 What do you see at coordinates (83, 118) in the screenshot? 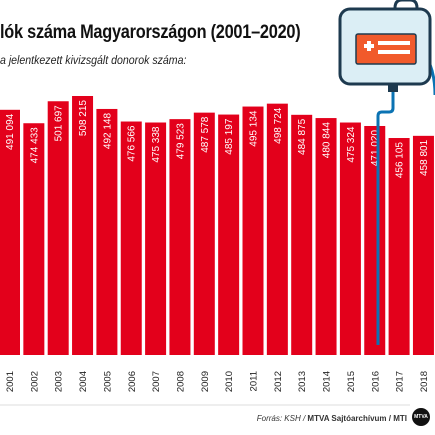
I see `value-label-2004: 508 215` at bounding box center [83, 118].